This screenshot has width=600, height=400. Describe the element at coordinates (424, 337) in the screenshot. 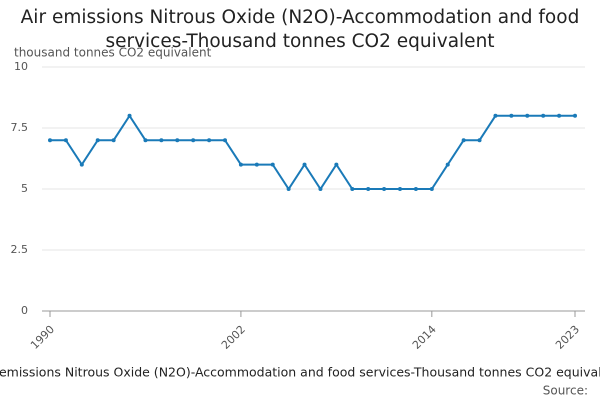

I see `x-tick-label: 2014` at that location.